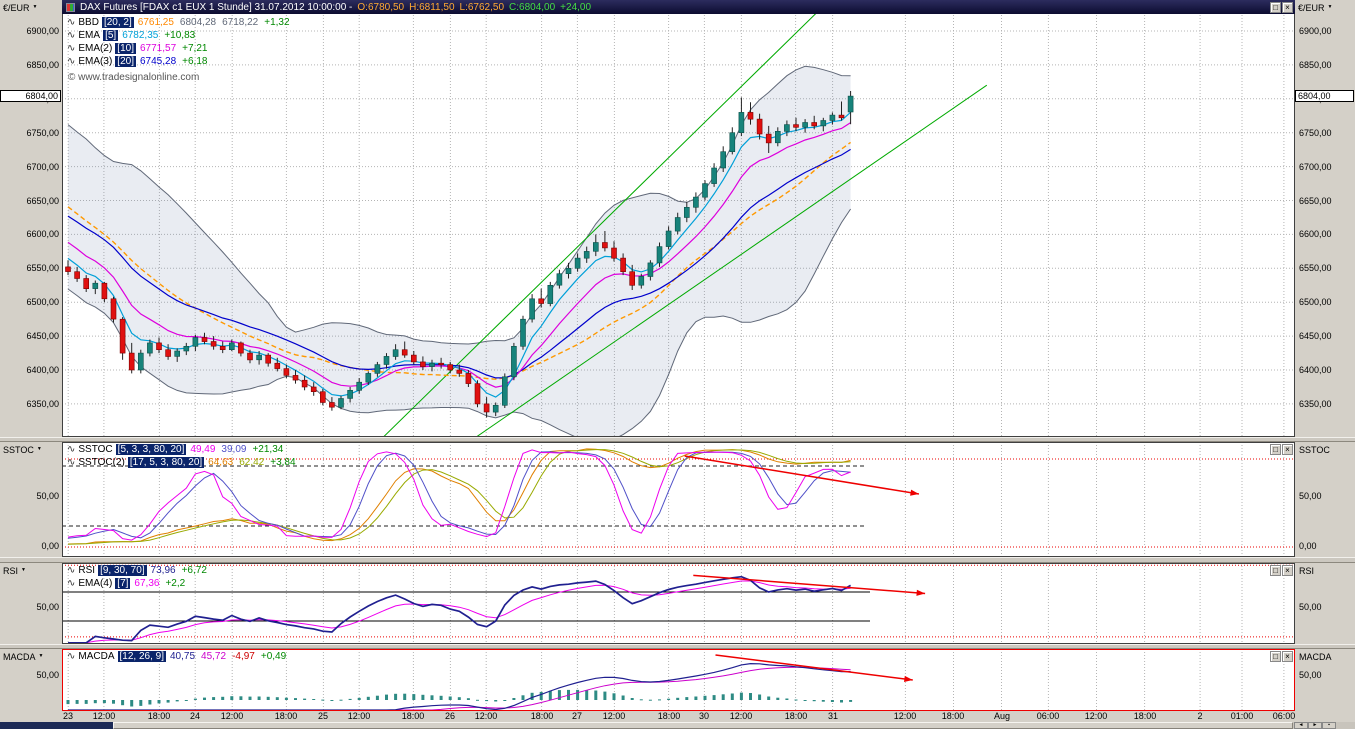 The height and width of the screenshot is (729, 1355). Describe the element at coordinates (31, 499) in the screenshot. I see `sstoc-axis-left: SSTOC ▼ 50,00 0,00` at that location.